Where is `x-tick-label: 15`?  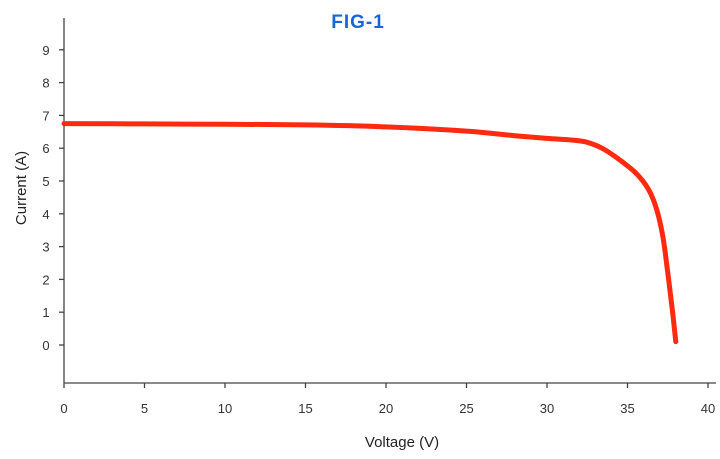 x-tick-label: 15 is located at coordinates (305, 408).